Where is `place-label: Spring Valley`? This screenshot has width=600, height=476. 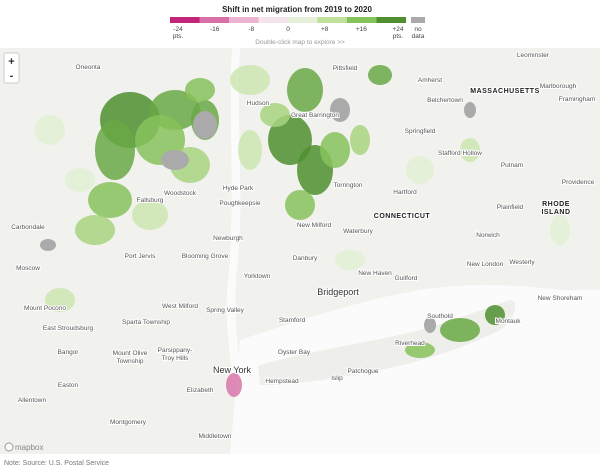 place-label: Spring Valley is located at coordinates (225, 310).